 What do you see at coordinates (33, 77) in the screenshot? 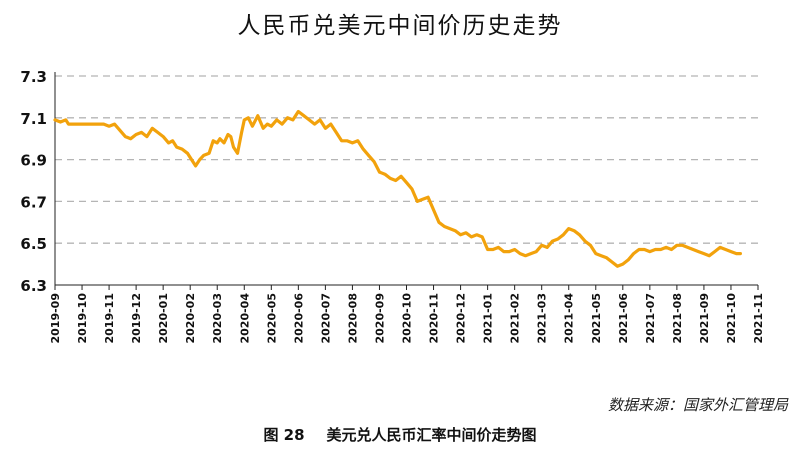
I see `y-tick-label: 7.3` at bounding box center [33, 77].